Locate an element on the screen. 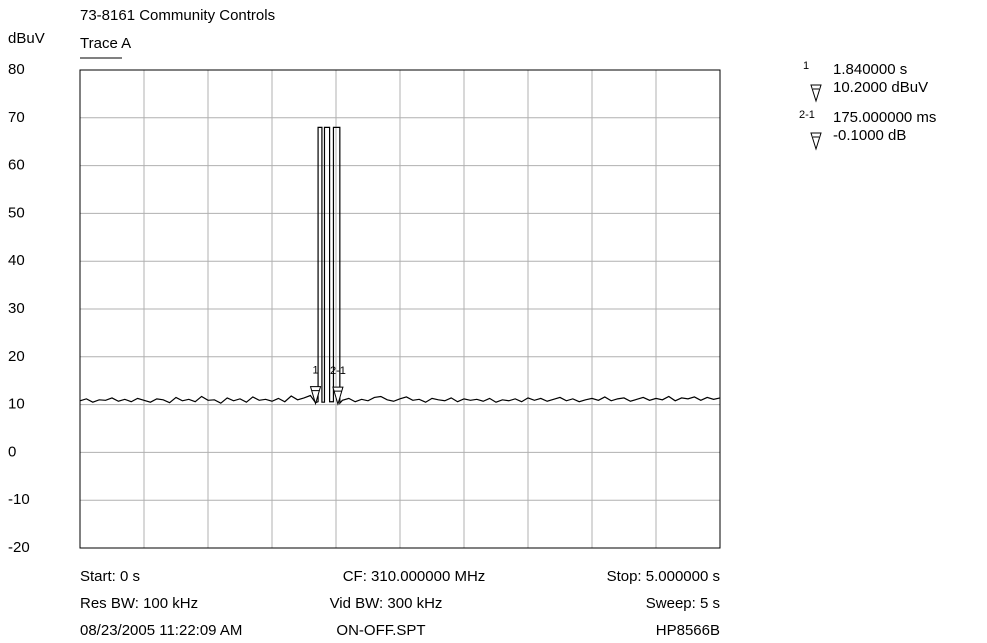 The width and height of the screenshot is (987, 643). readout-label: 2-1 is located at coordinates (807, 115).